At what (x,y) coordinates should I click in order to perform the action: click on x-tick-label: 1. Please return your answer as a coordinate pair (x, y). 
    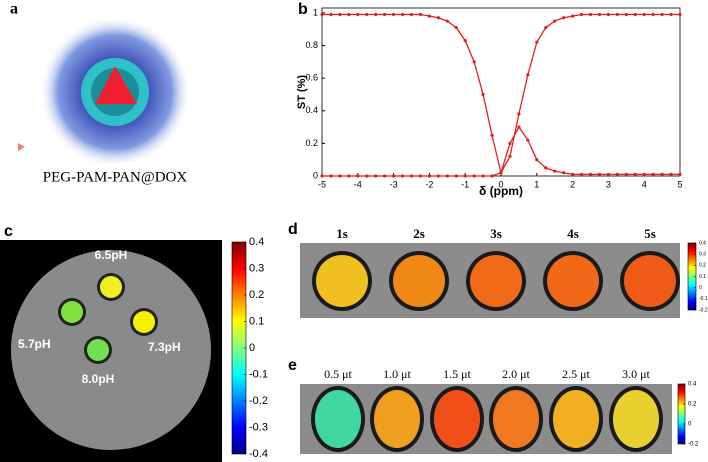
    Looking at the image, I should click on (536, 184).